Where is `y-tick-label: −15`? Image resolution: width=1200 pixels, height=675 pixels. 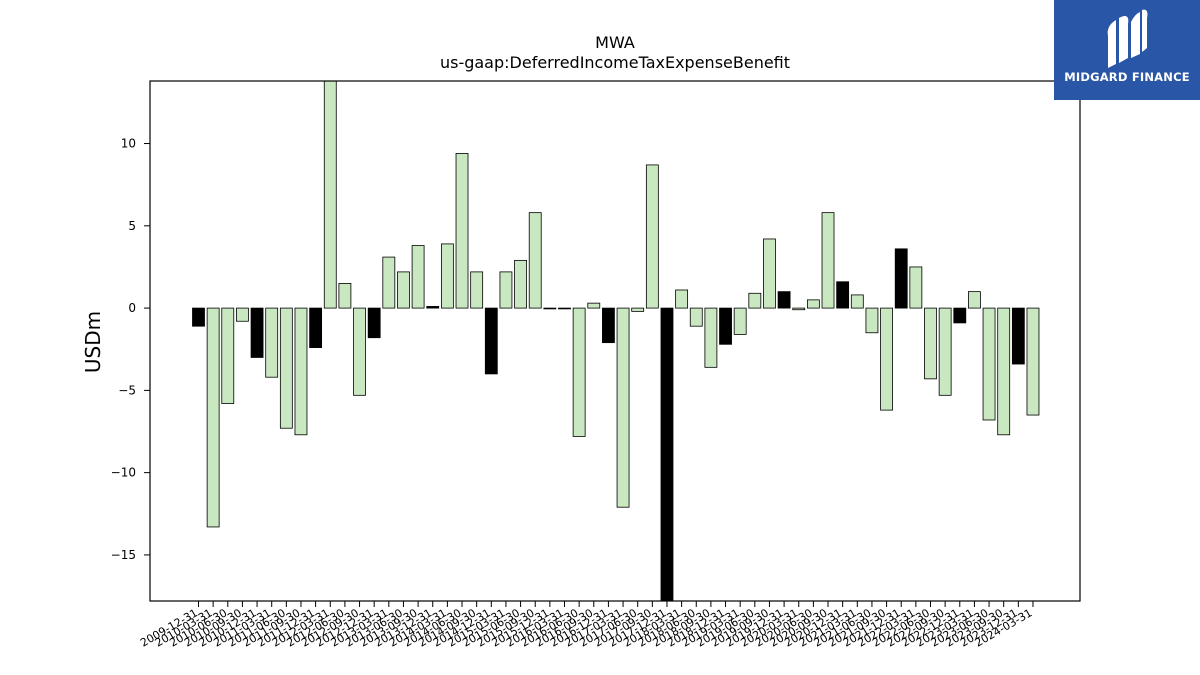 y-tick-label: −15 is located at coordinates (123, 555).